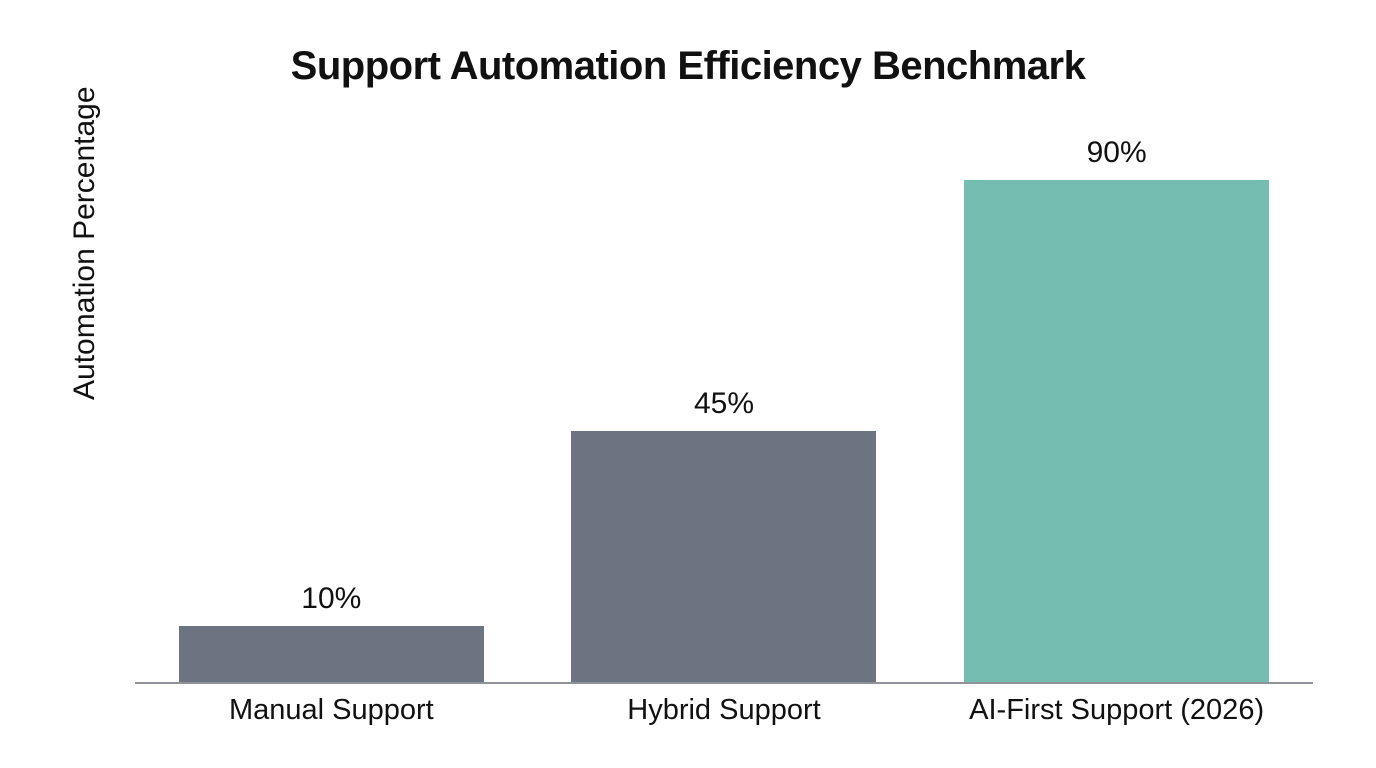 The width and height of the screenshot is (1376, 768). What do you see at coordinates (1117, 710) in the screenshot?
I see `category-label: AI-First Support (2026)` at bounding box center [1117, 710].